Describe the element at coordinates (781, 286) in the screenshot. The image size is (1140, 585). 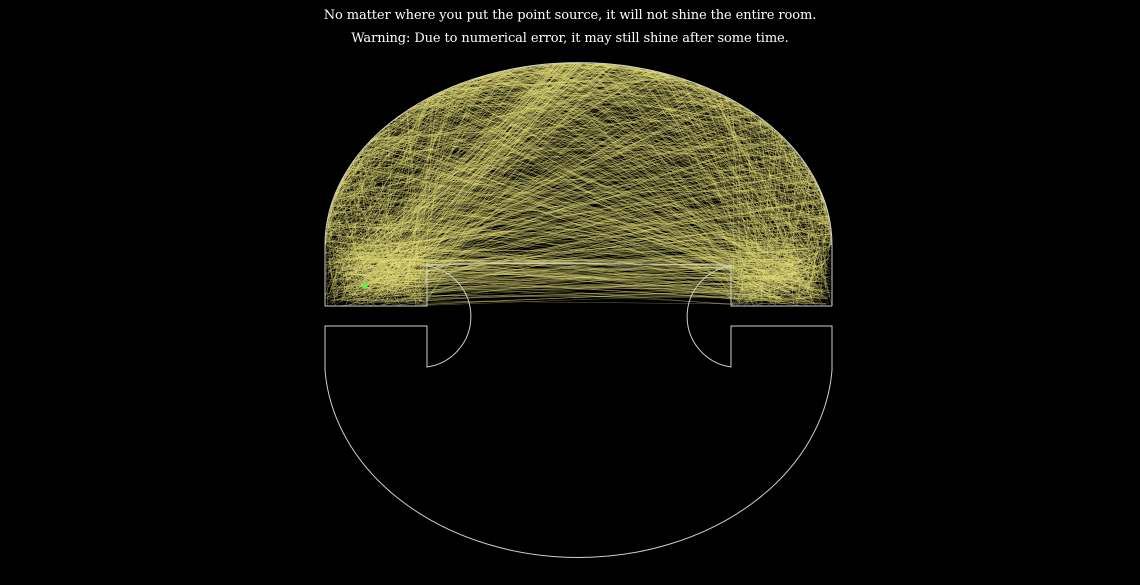
I see `right-ledge-wall` at that location.